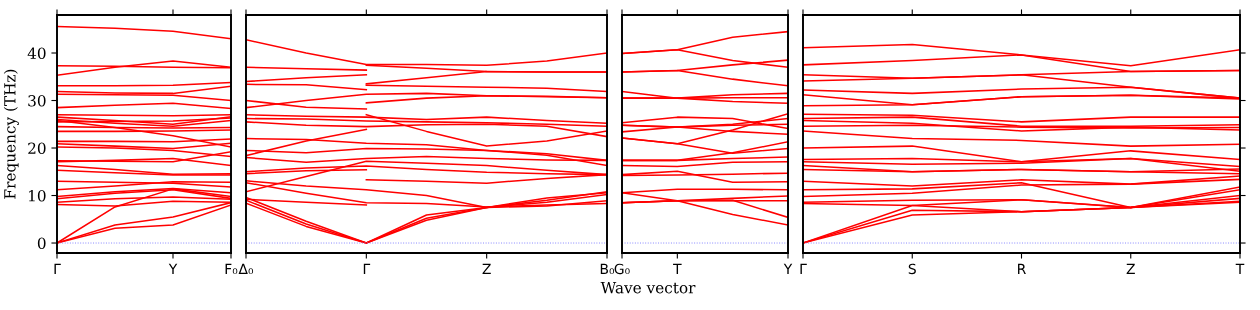 The height and width of the screenshot is (310, 1260). What do you see at coordinates (11, 134) in the screenshot?
I see `y-axis-title: Frequency (THz)` at bounding box center [11, 134].